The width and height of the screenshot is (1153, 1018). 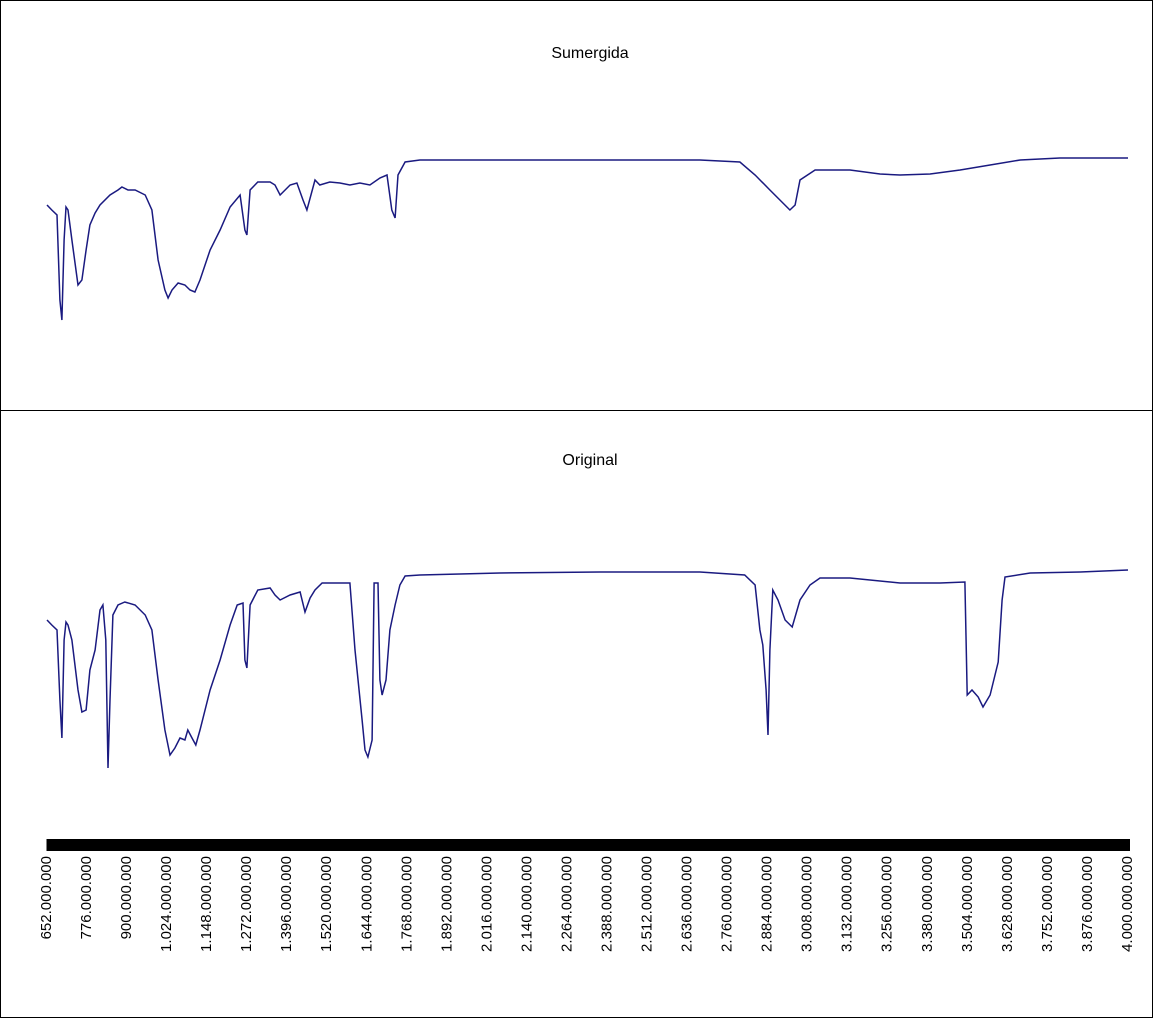 I want to click on x-tick-label: 2.760.000.000, so click(x=727, y=904).